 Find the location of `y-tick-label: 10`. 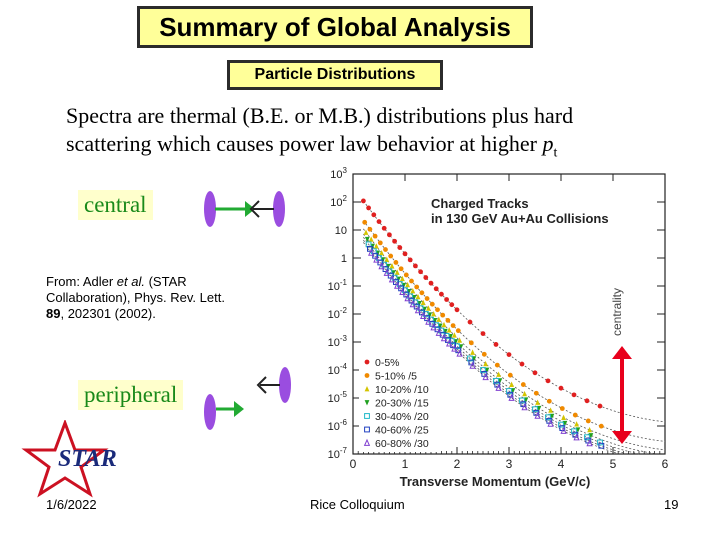

y-tick-label: 10 is located at coordinates (341, 231).